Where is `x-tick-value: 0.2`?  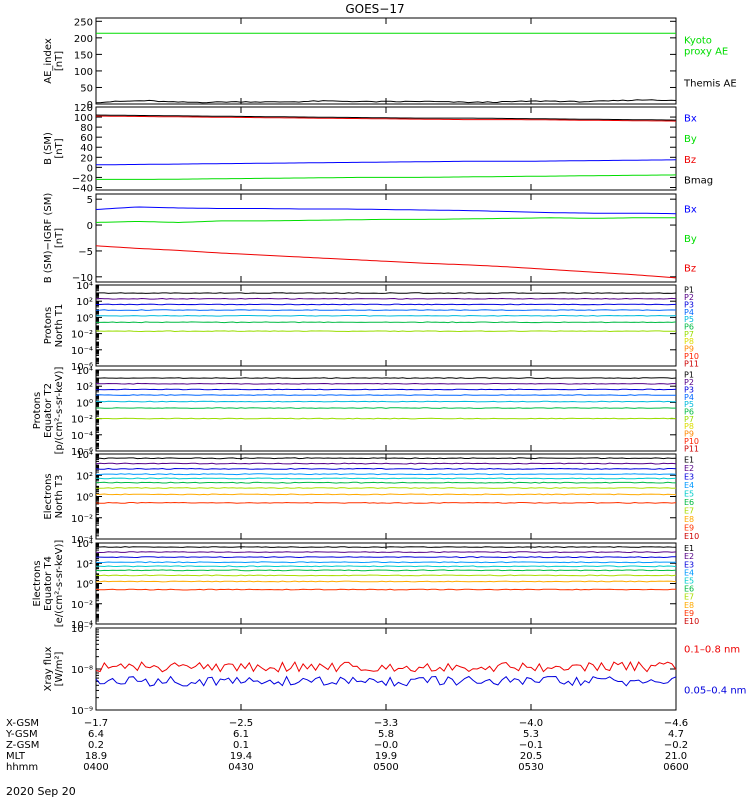 x-tick-value: 0.2 is located at coordinates (96, 745).